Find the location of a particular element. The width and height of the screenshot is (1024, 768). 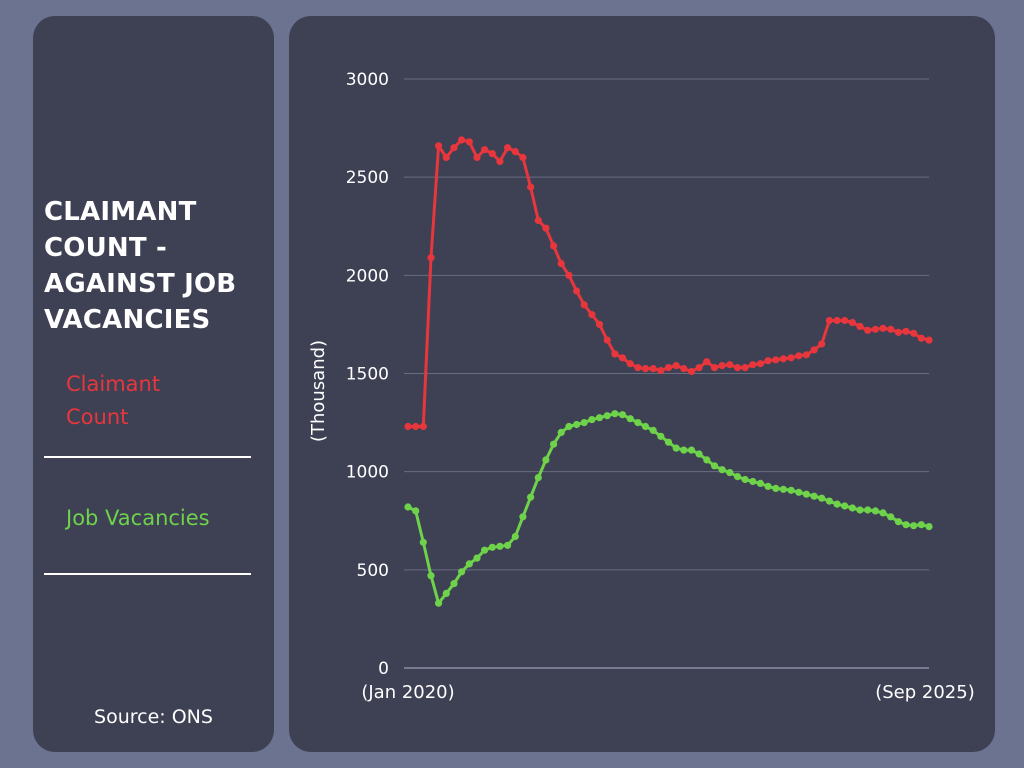

y-tick-label: 1500 is located at coordinates (367, 375).